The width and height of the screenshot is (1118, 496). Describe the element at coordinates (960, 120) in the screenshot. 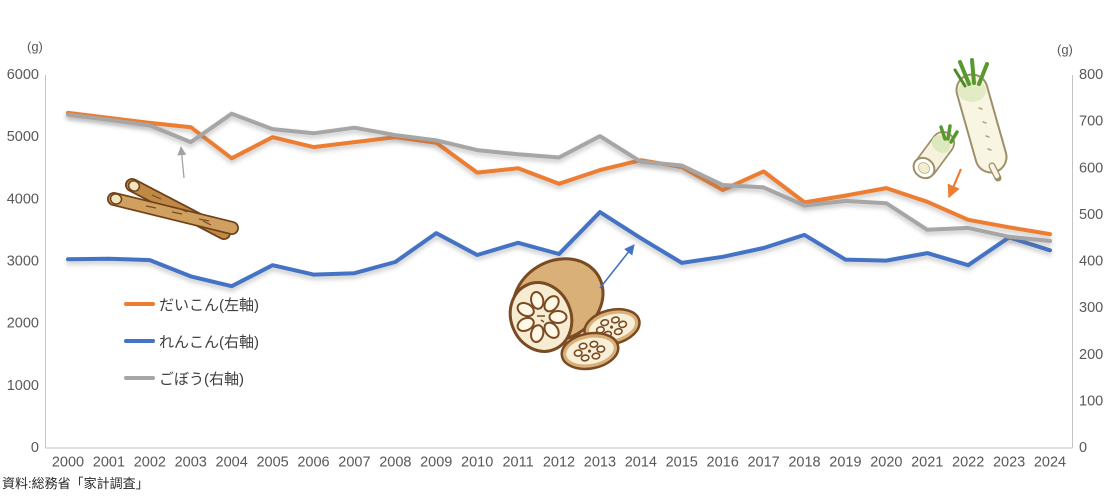

I see `daikon-illustration` at that location.